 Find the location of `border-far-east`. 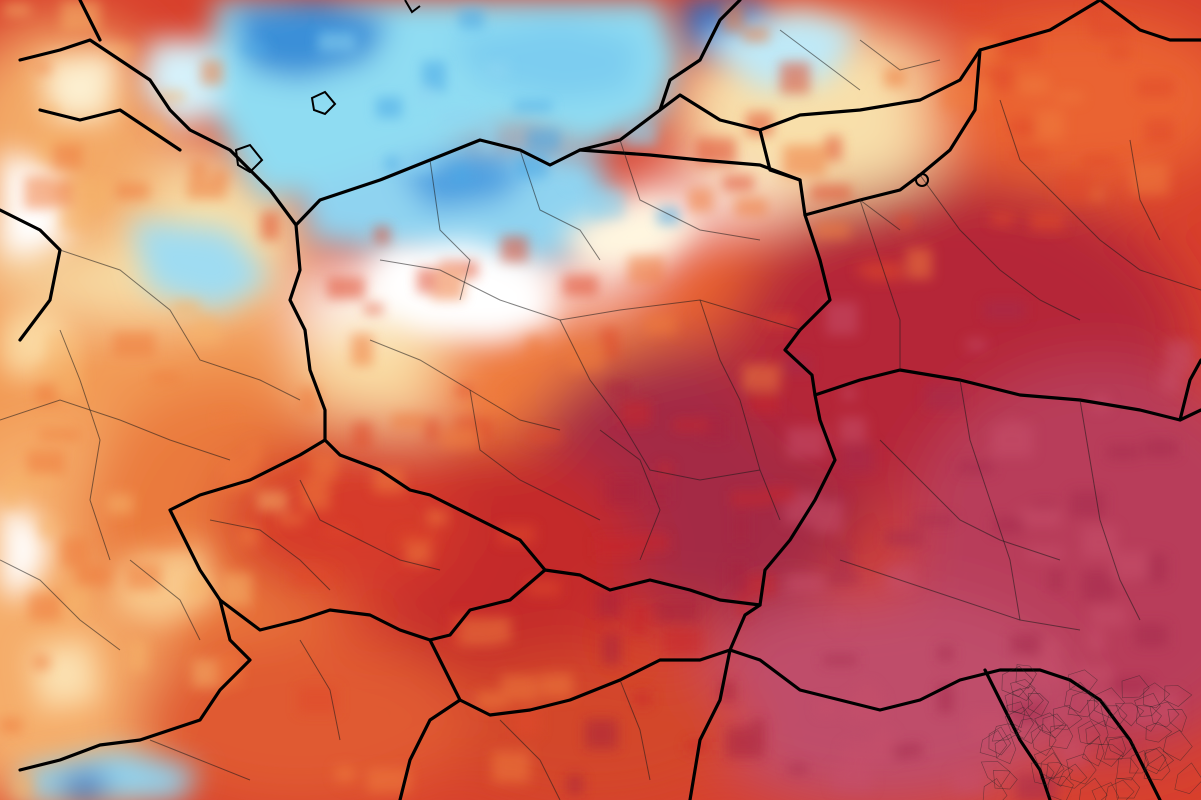

border-far-east is located at coordinates (1189, 390).